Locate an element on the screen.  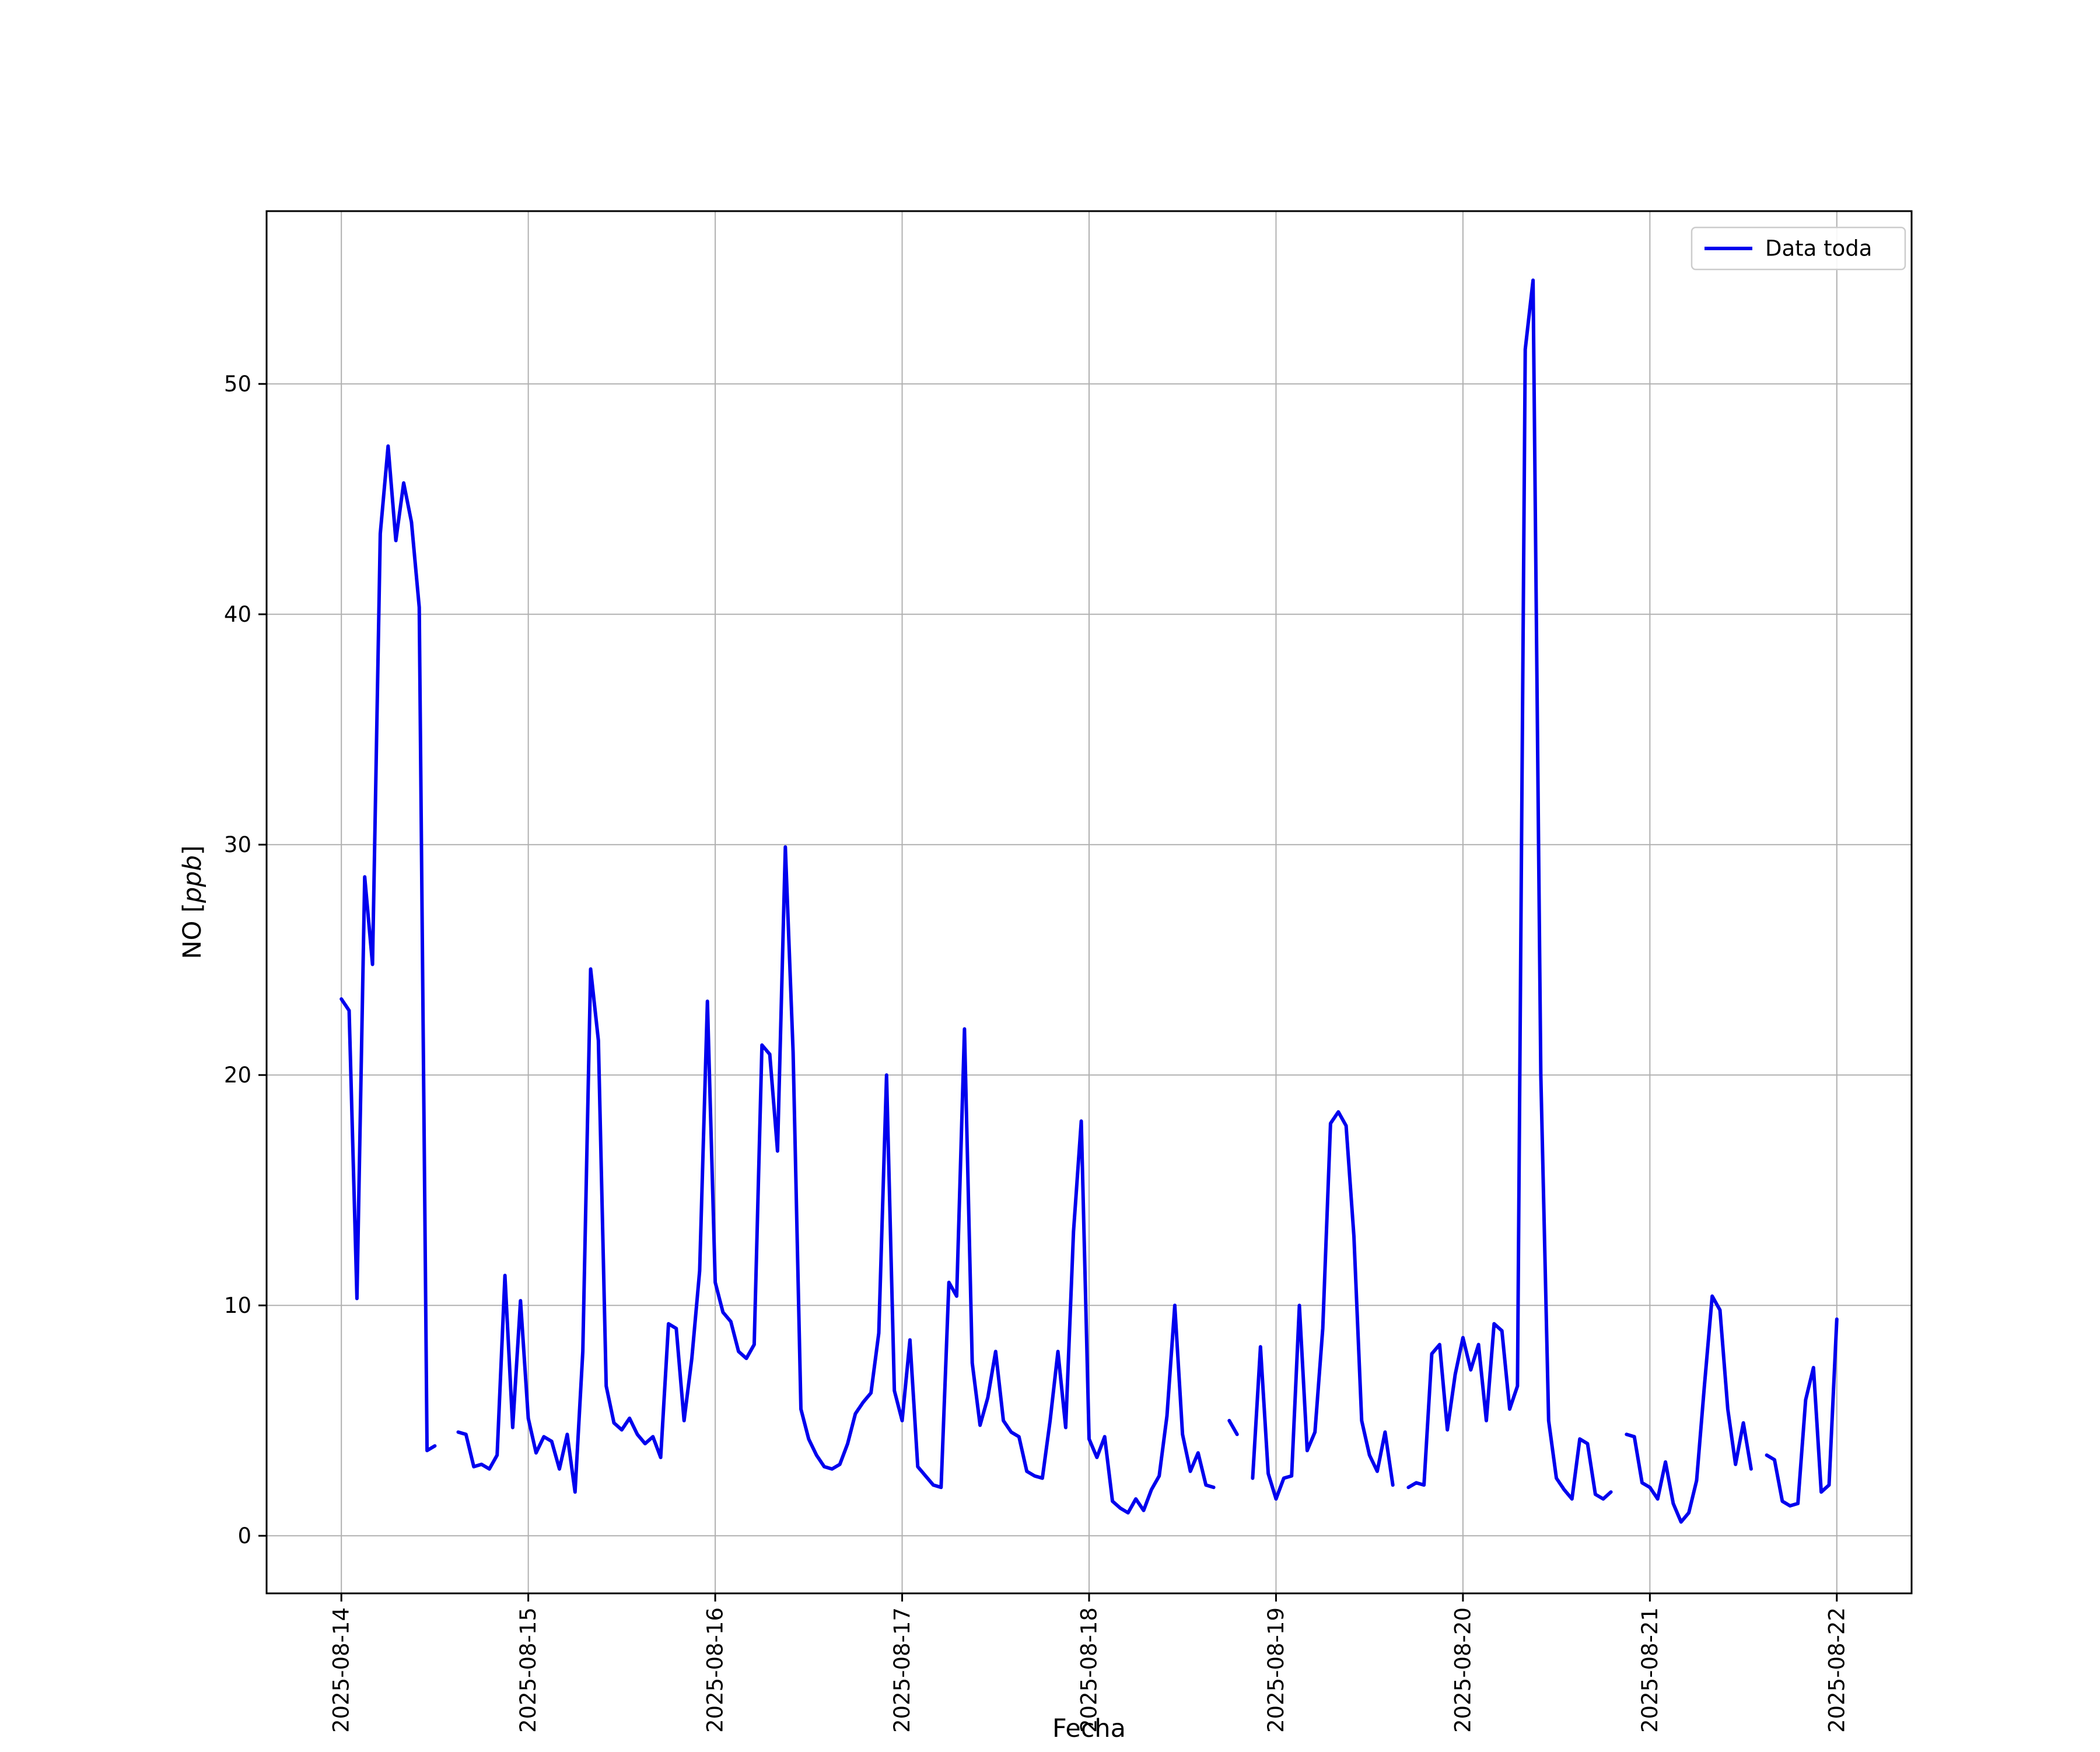
x-tick-label: 2025-08-17 is located at coordinates (902, 1670).